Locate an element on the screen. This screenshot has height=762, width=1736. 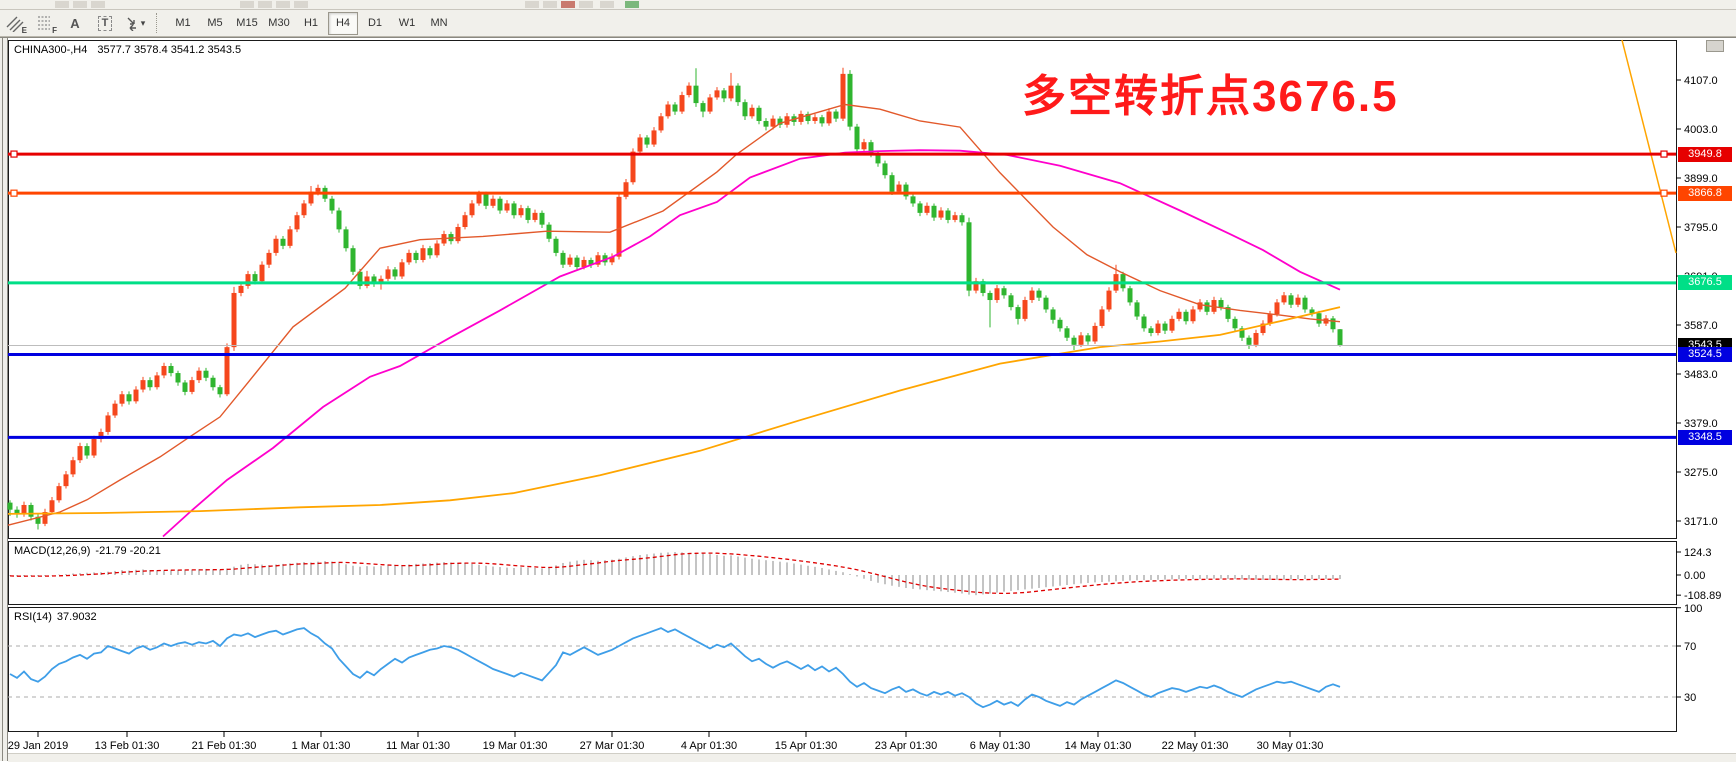
chevron-down-icon: ▾ is located at coordinates (143, 22).